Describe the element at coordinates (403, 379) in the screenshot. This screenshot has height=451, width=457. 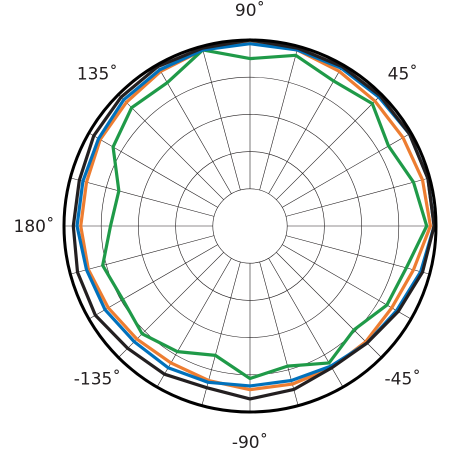
I see `angle-tick-label: -45˚` at that location.